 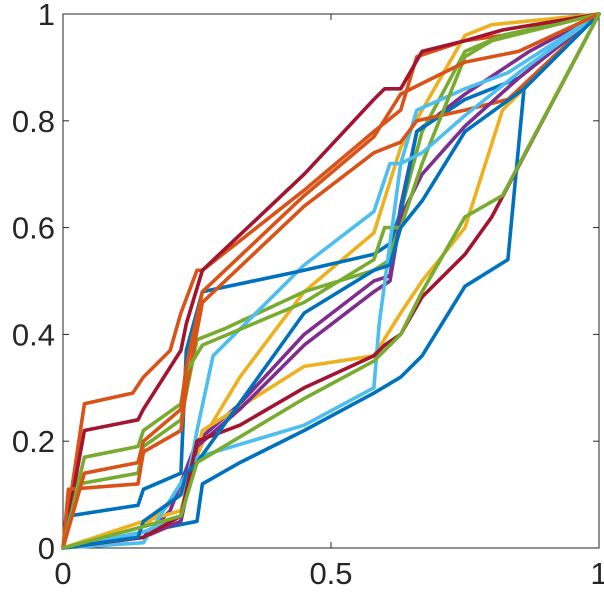 What do you see at coordinates (46, 16) in the screenshot?
I see `y-tick-label: 1` at bounding box center [46, 16].